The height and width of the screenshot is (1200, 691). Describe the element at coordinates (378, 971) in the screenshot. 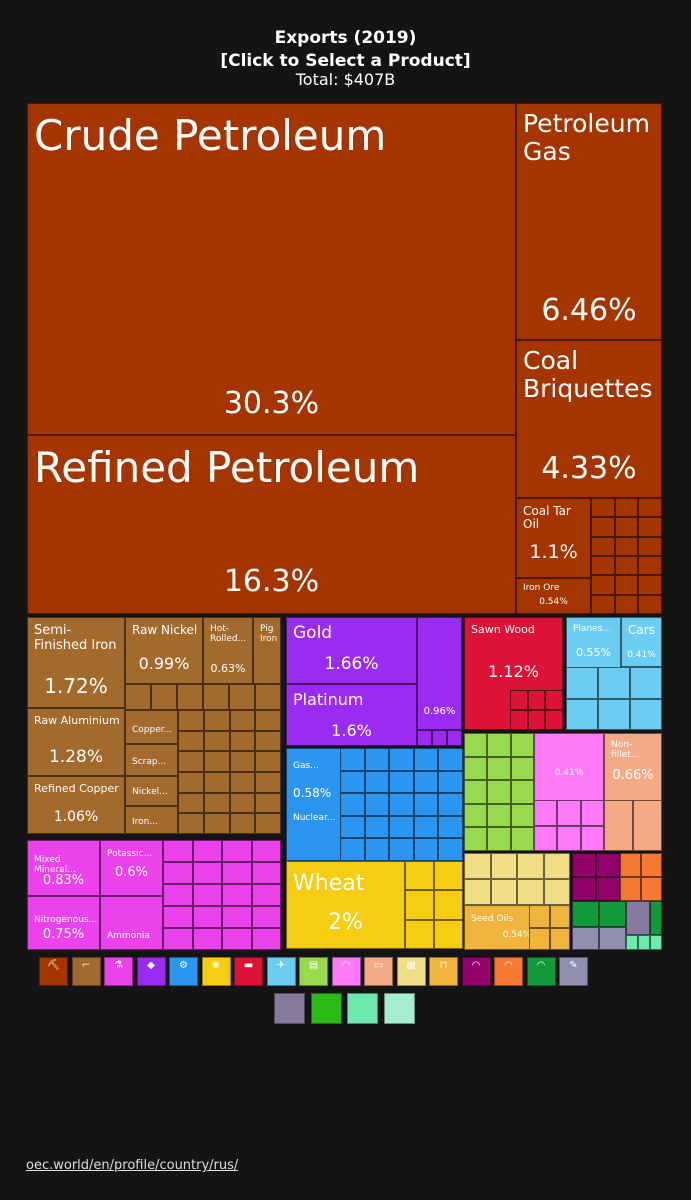

I see `animal-hides-icon: ▭` at that location.